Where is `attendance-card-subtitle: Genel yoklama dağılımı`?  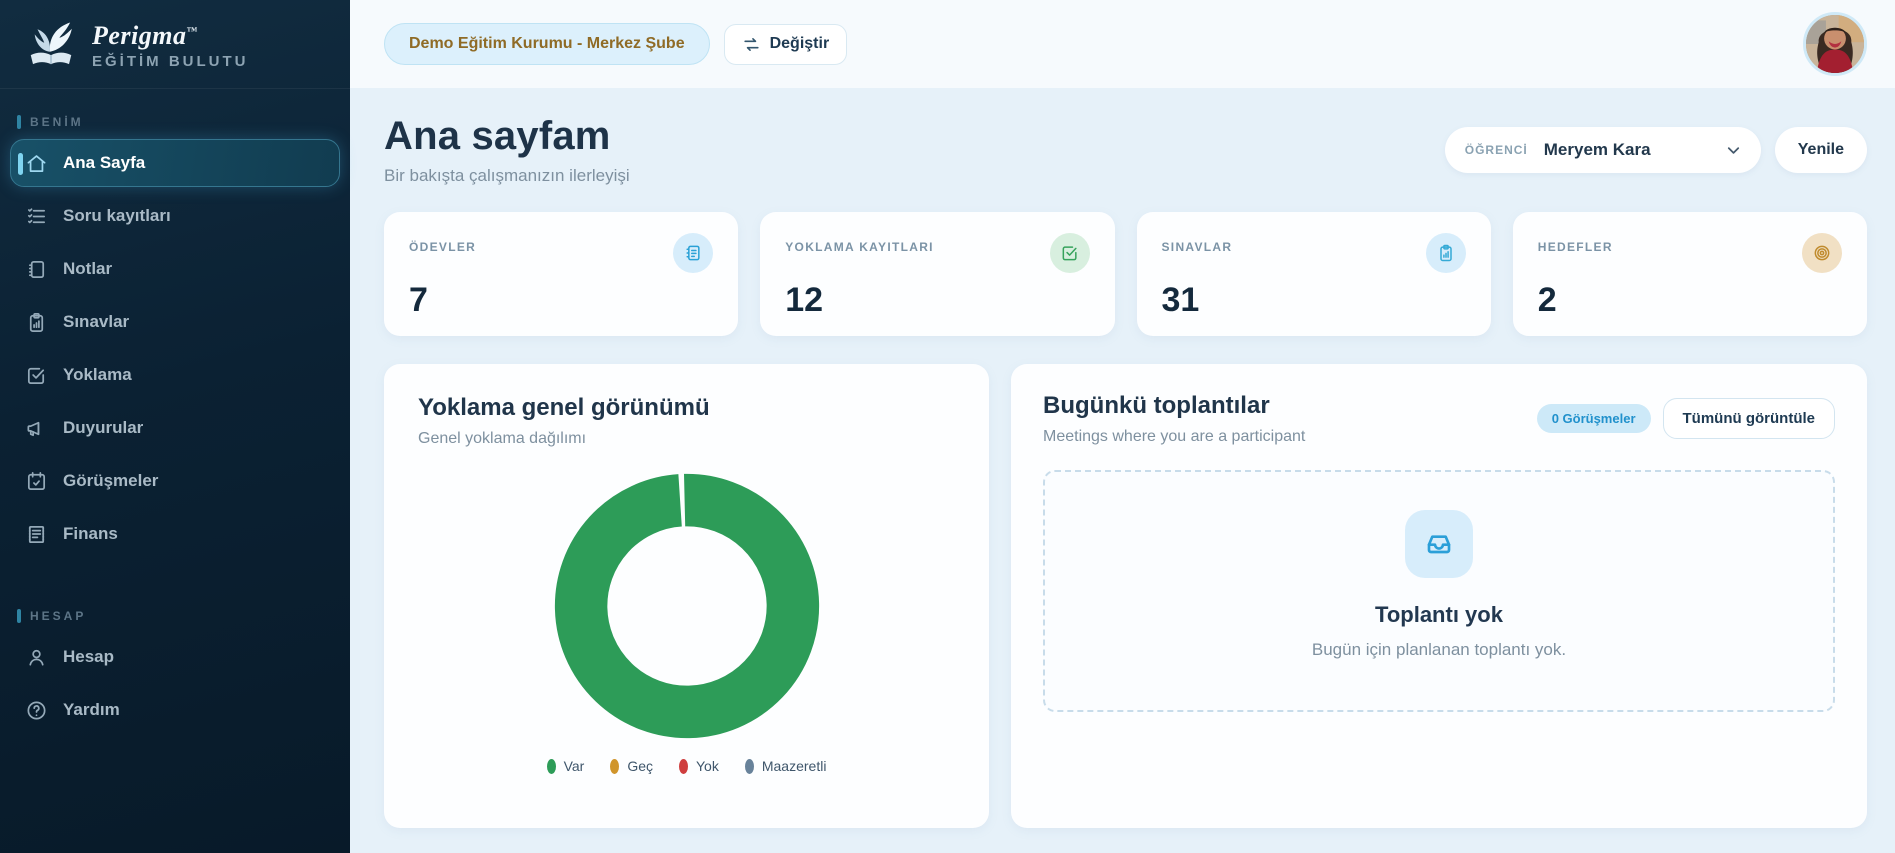
attendance-card-subtitle: Genel yoklama dağılımı is located at coordinates (502, 438).